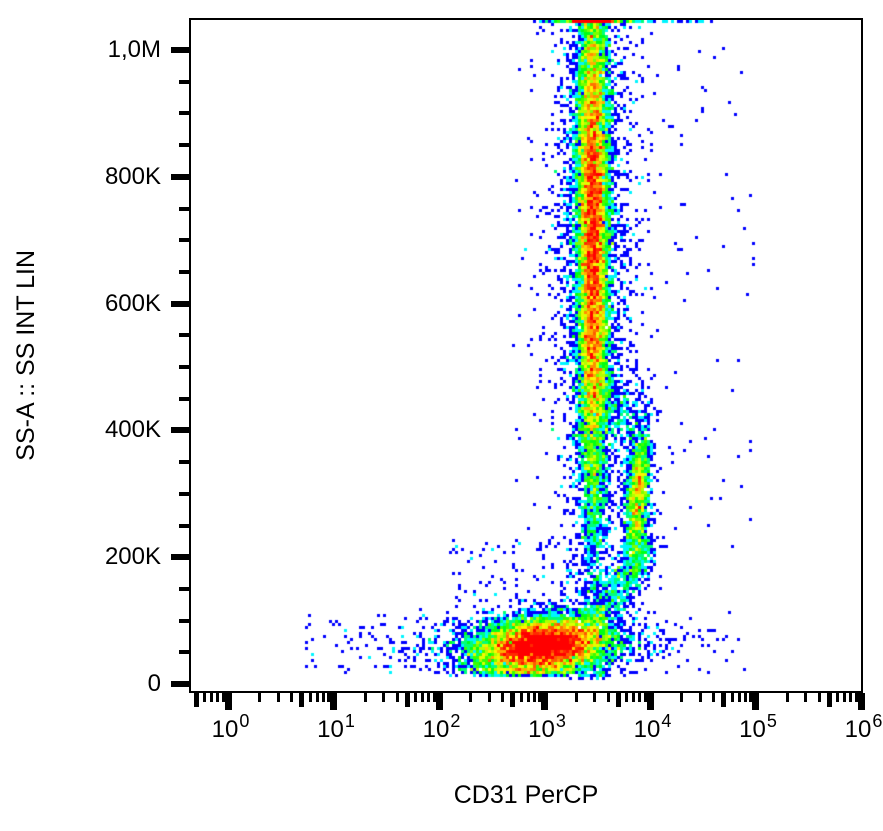 The height and width of the screenshot is (831, 883). What do you see at coordinates (132, 430) in the screenshot?
I see `y-tick-label: 400K` at bounding box center [132, 430].